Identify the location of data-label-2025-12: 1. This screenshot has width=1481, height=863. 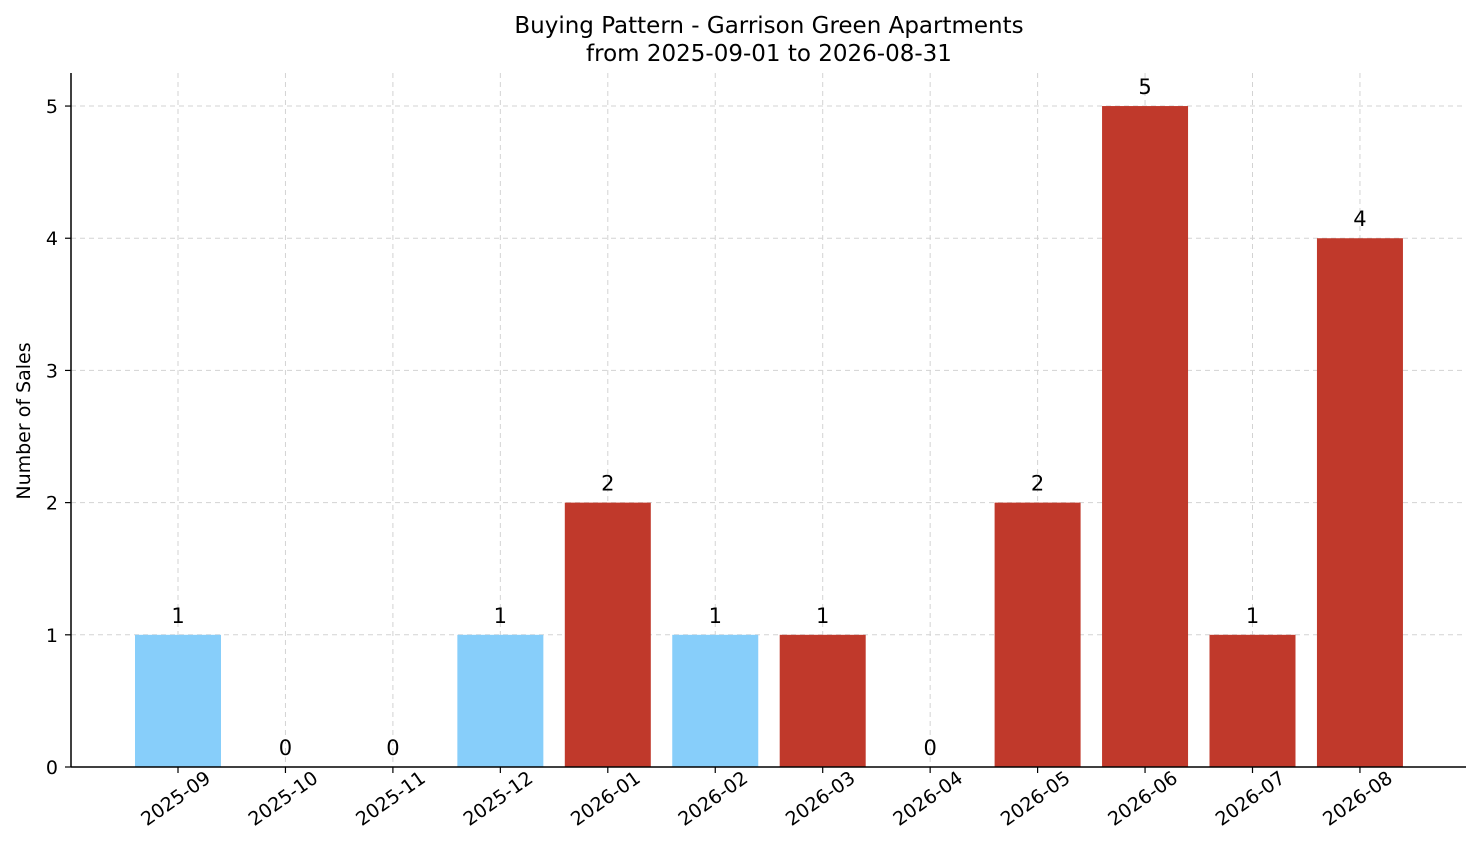
(500, 616).